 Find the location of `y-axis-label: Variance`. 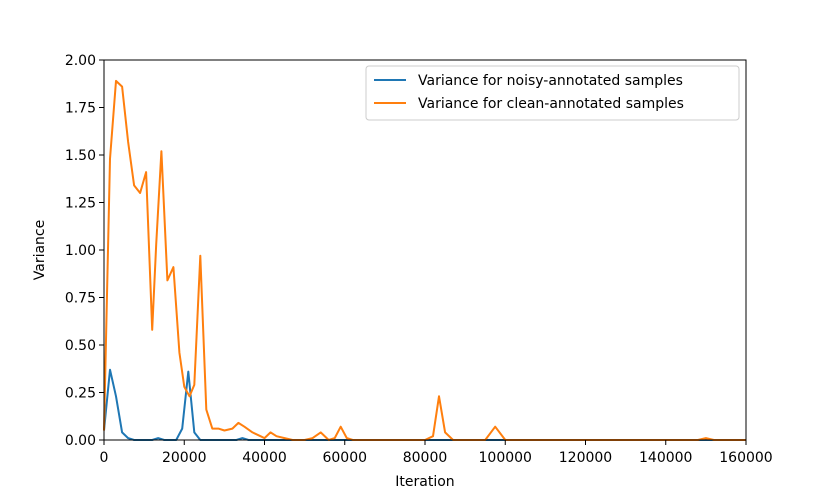

y-axis-label: Variance is located at coordinates (40, 250).